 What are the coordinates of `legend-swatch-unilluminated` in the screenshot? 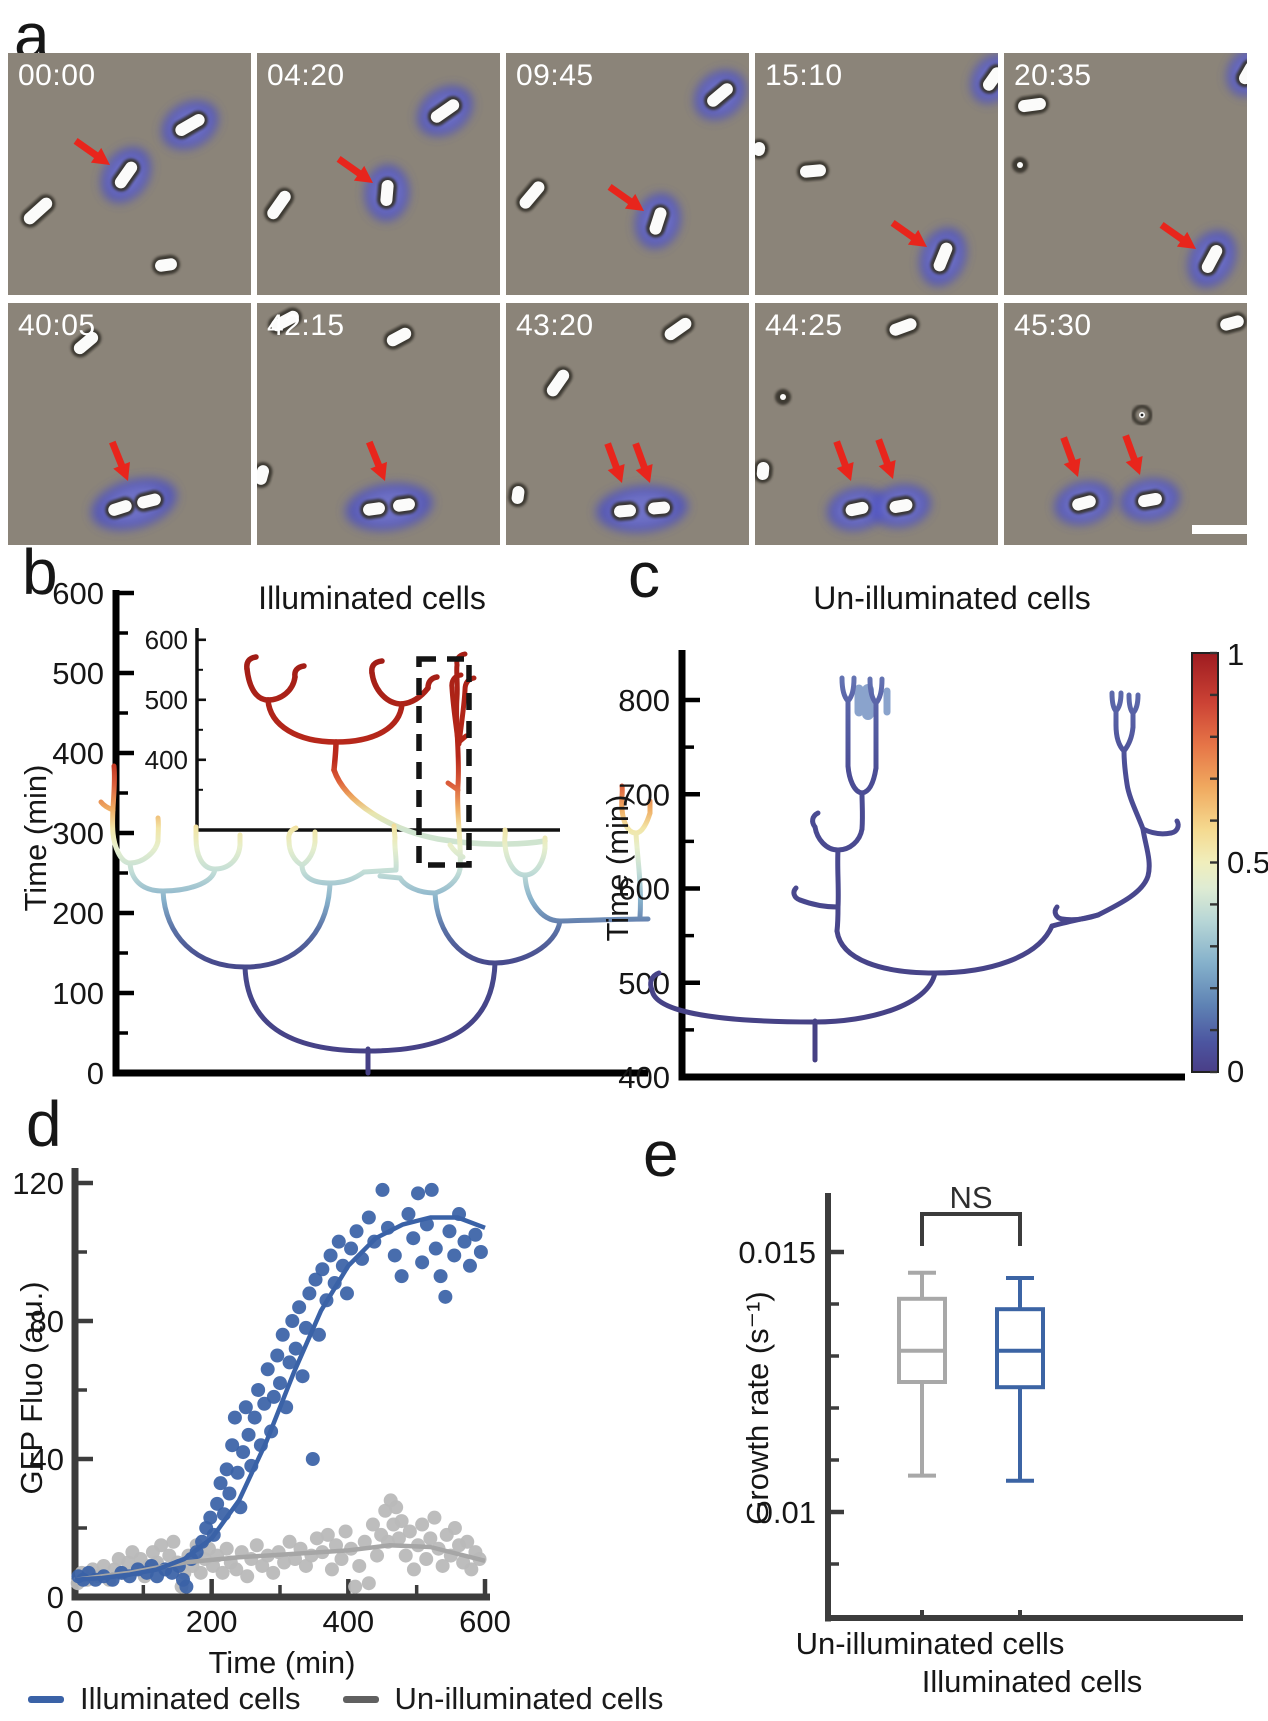 It's located at (360, 1699).